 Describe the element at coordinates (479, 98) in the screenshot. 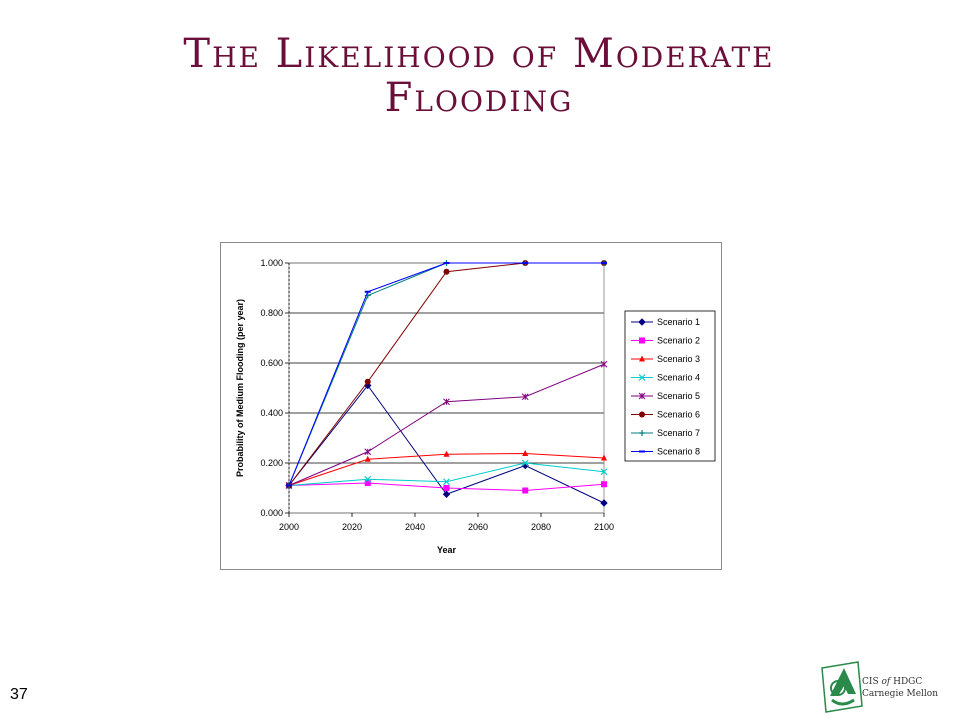

I see `slide-title-line-2: Flooding` at that location.